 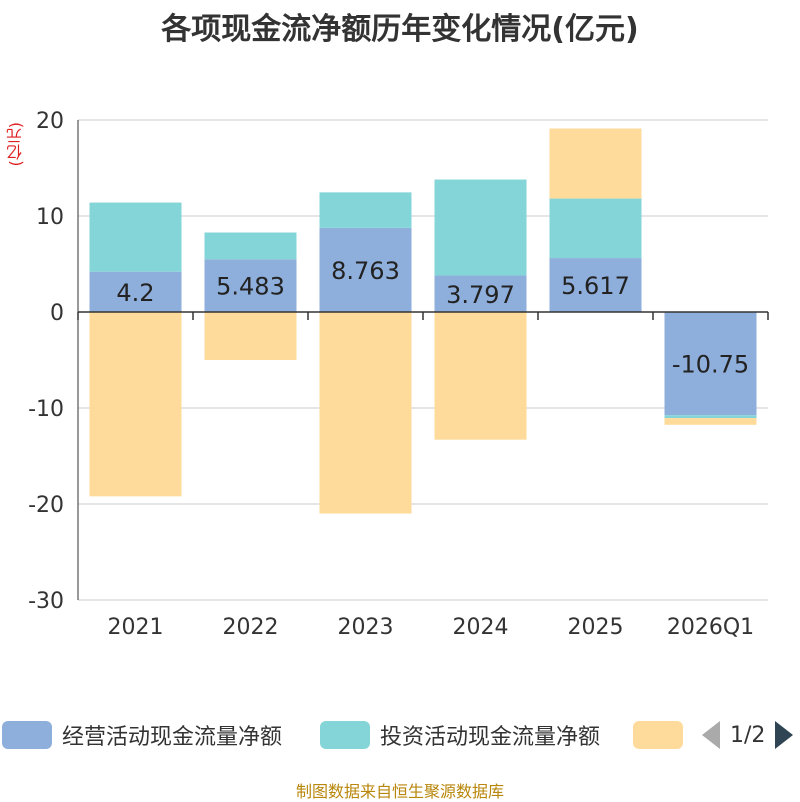 What do you see at coordinates (27, 735) in the screenshot?
I see `legend-swatch-operating` at bounding box center [27, 735].